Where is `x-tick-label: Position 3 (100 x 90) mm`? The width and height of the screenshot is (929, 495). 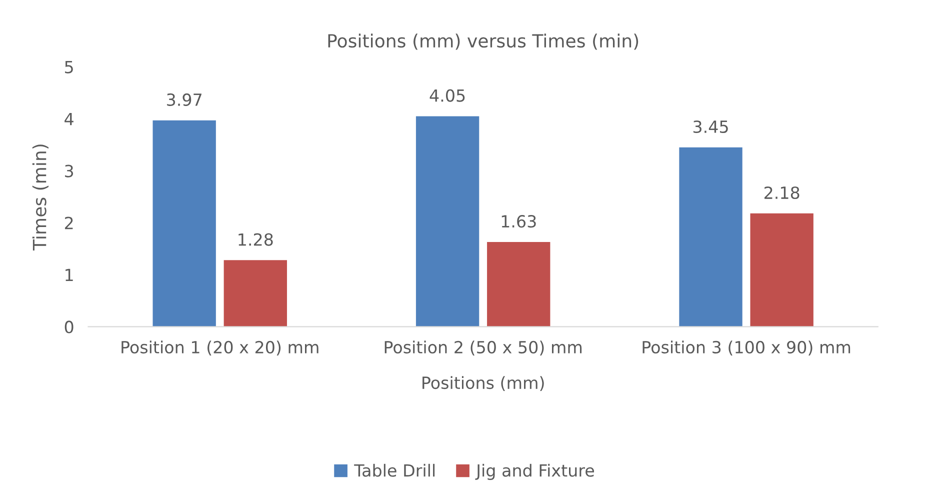 x-tick-label: Position 3 (100 x 90) mm is located at coordinates (746, 348).